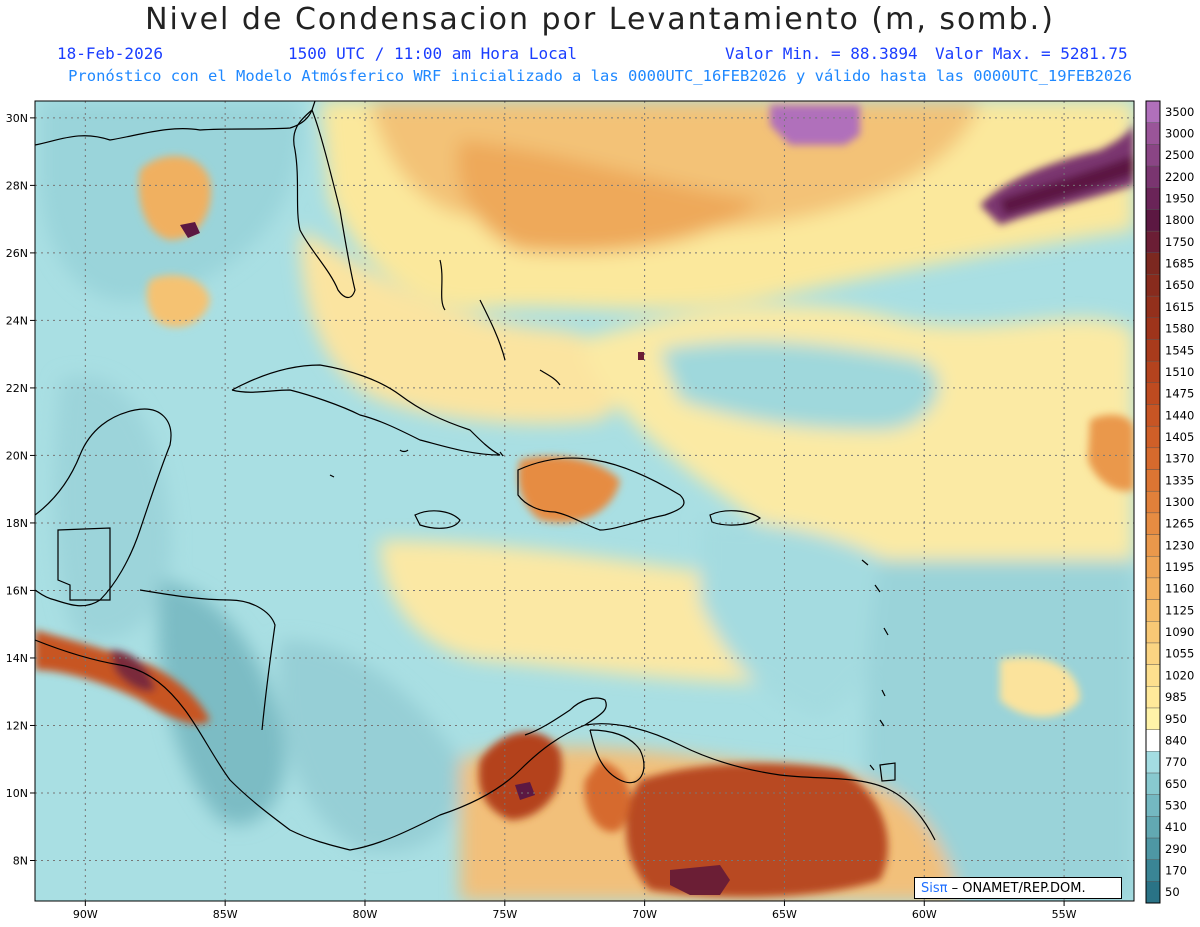 Image resolution: width=1200 pixels, height=927 pixels. What do you see at coordinates (17, 590) in the screenshot?
I see `lat-tick-label: 16N` at bounding box center [17, 590].